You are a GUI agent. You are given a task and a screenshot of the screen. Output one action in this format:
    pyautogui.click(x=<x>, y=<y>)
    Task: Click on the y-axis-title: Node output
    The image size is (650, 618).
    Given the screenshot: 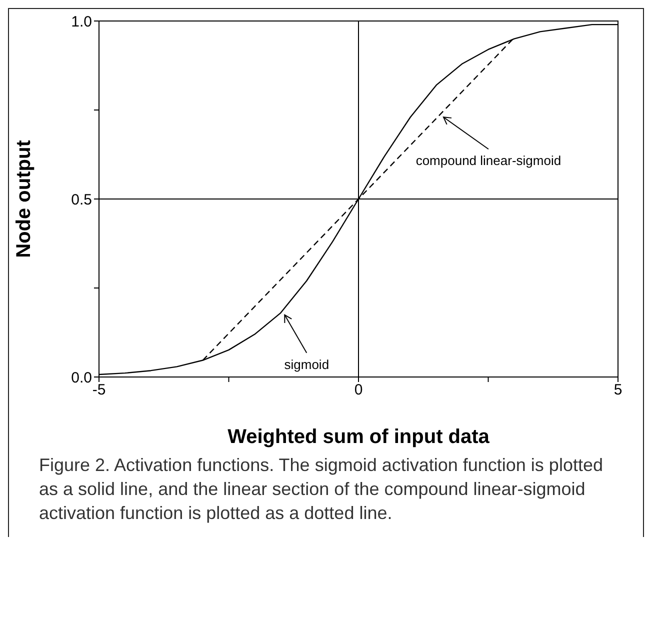 What is the action you would take?
    pyautogui.click(x=24, y=199)
    